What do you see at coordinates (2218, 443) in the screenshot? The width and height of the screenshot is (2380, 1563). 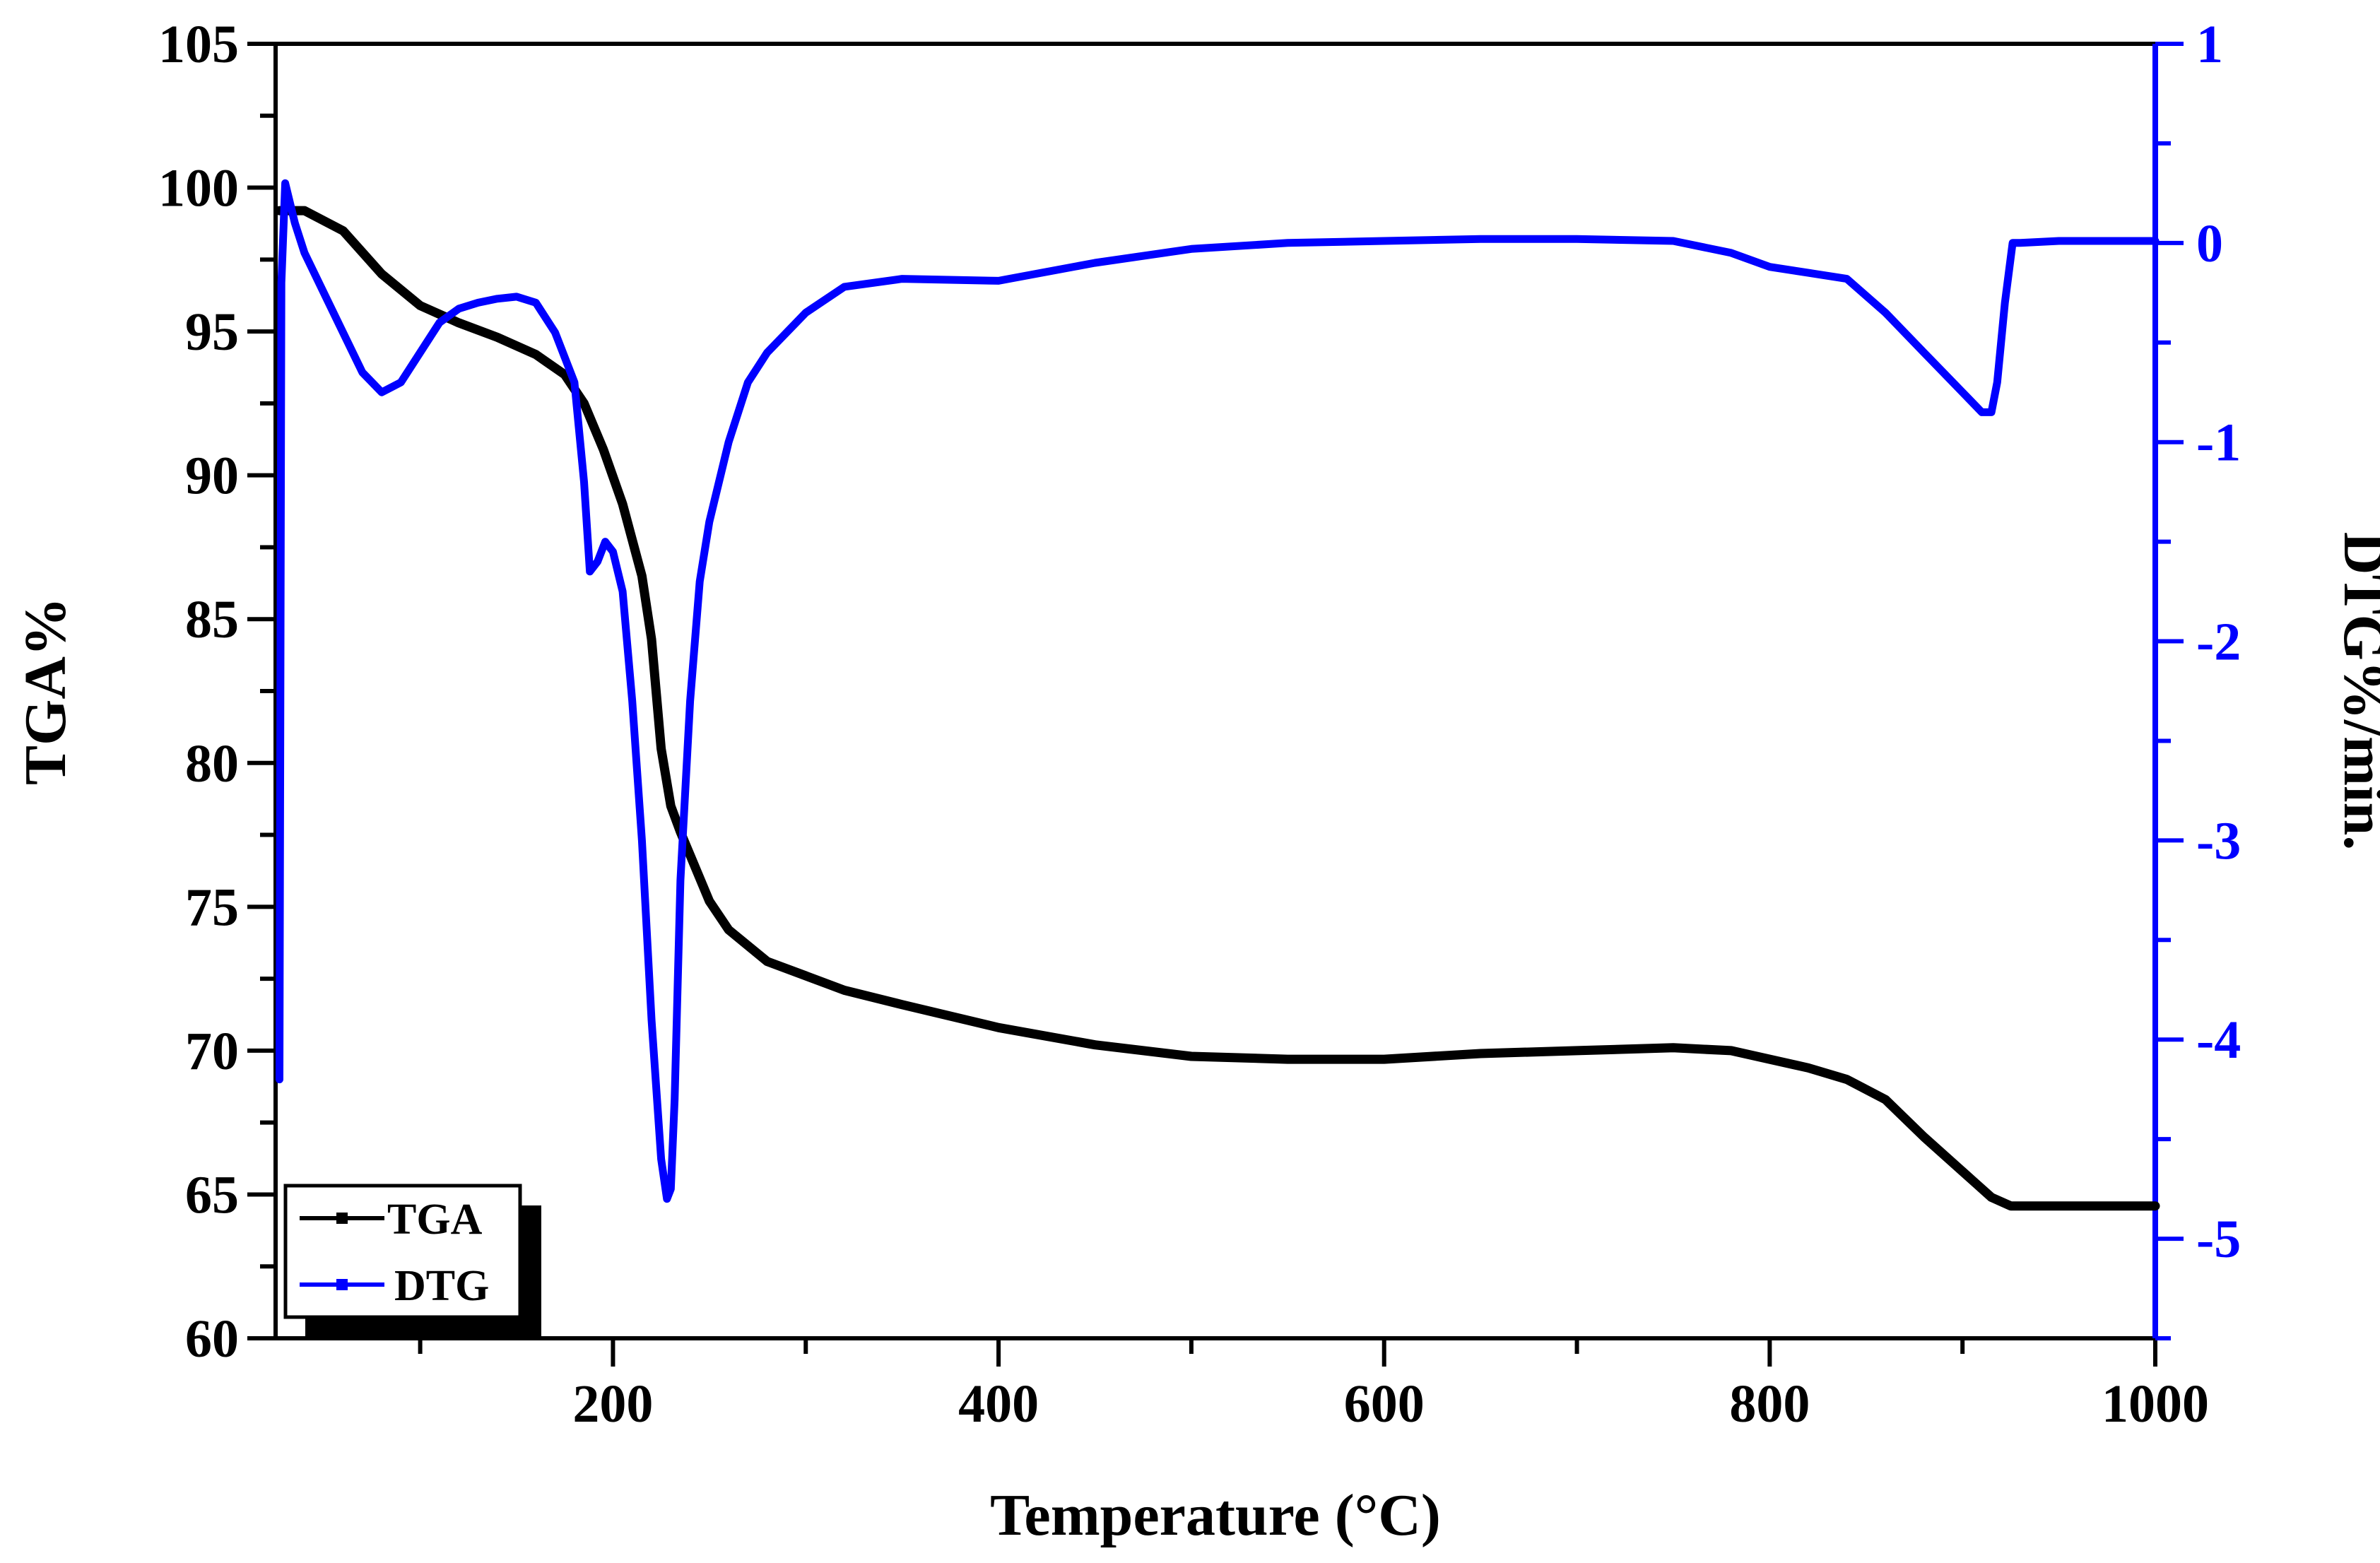 I see `y2-tick-label: -1` at bounding box center [2218, 443].